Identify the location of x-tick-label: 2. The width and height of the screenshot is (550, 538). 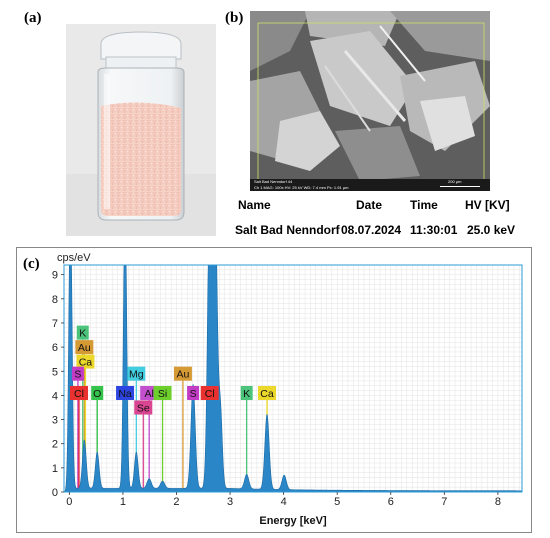
(176, 502).